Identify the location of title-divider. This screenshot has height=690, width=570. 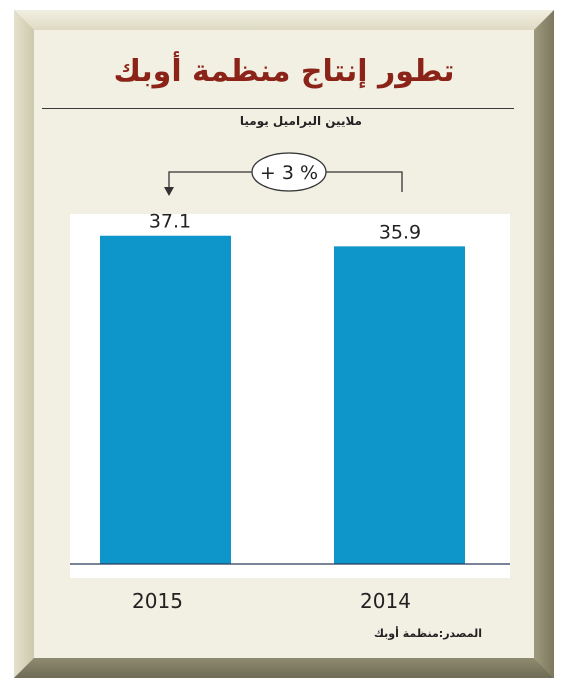
(278, 108).